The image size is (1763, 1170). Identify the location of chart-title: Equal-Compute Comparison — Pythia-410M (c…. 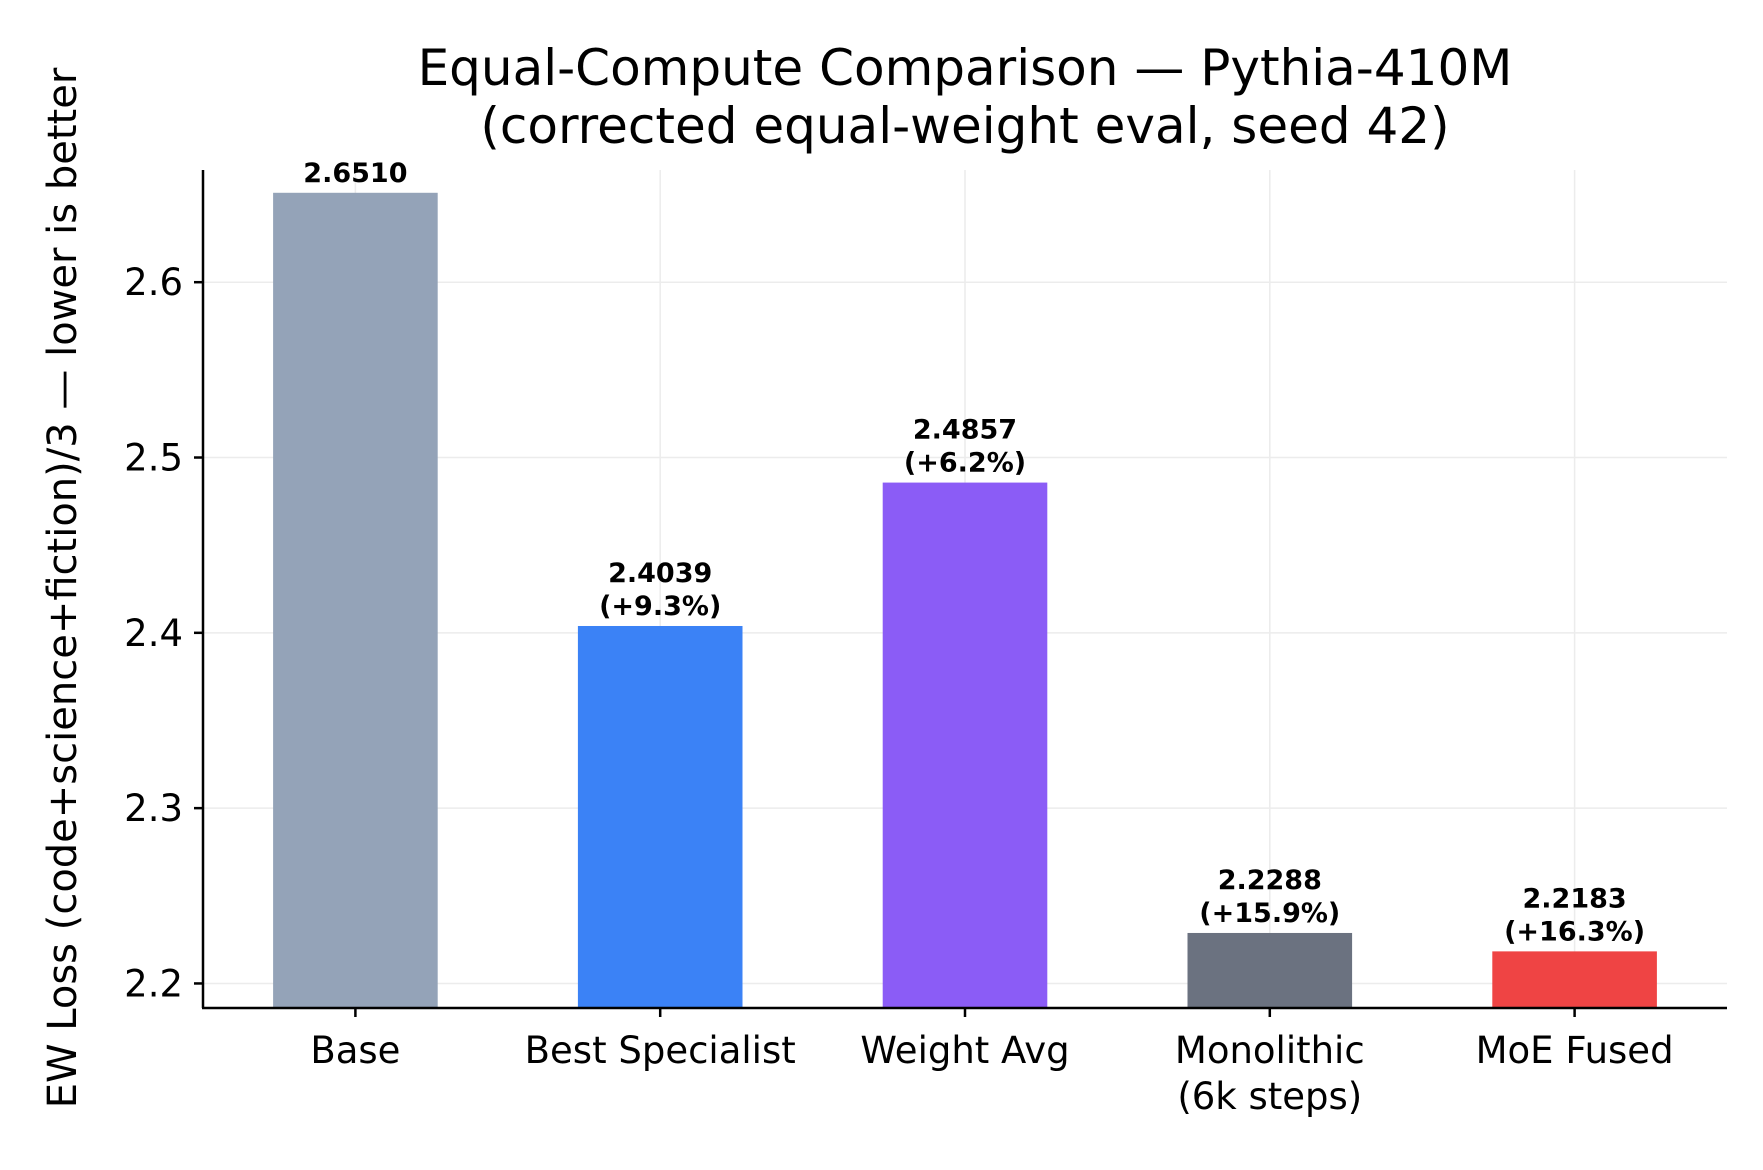
(965, 97).